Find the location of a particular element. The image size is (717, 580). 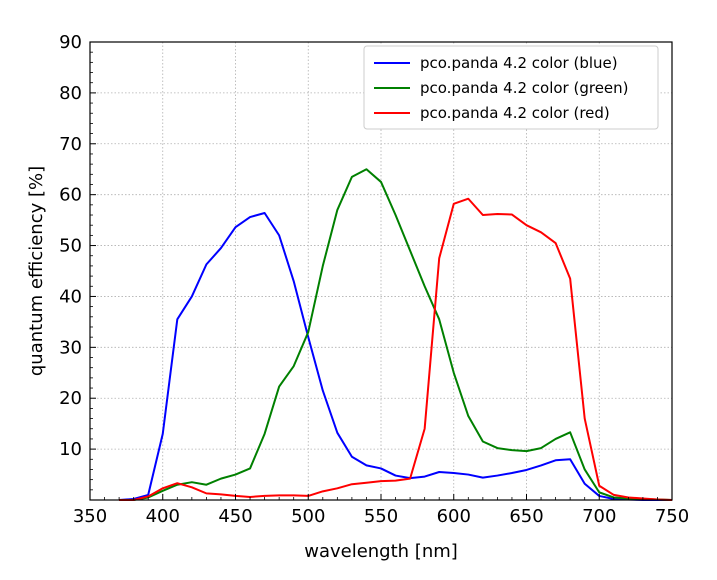

x-tick-label: 650 is located at coordinates (526, 516).